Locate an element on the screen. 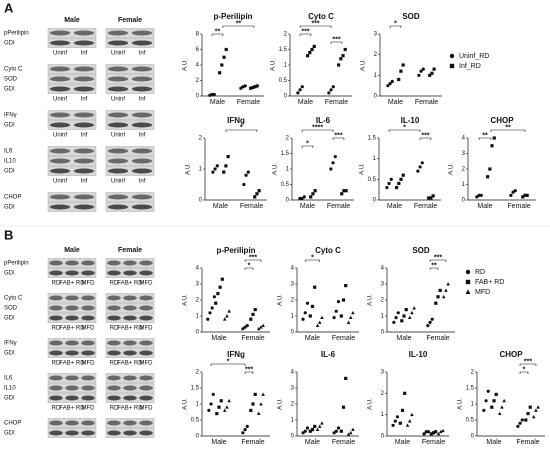  y-tick-label: 1 is located at coordinates (201, 170).